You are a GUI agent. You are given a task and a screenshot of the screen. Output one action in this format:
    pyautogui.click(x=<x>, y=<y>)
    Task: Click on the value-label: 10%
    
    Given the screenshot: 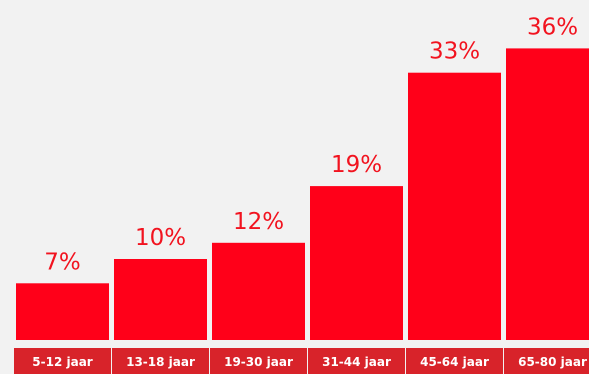 What is the action you would take?
    pyautogui.click(x=160, y=238)
    